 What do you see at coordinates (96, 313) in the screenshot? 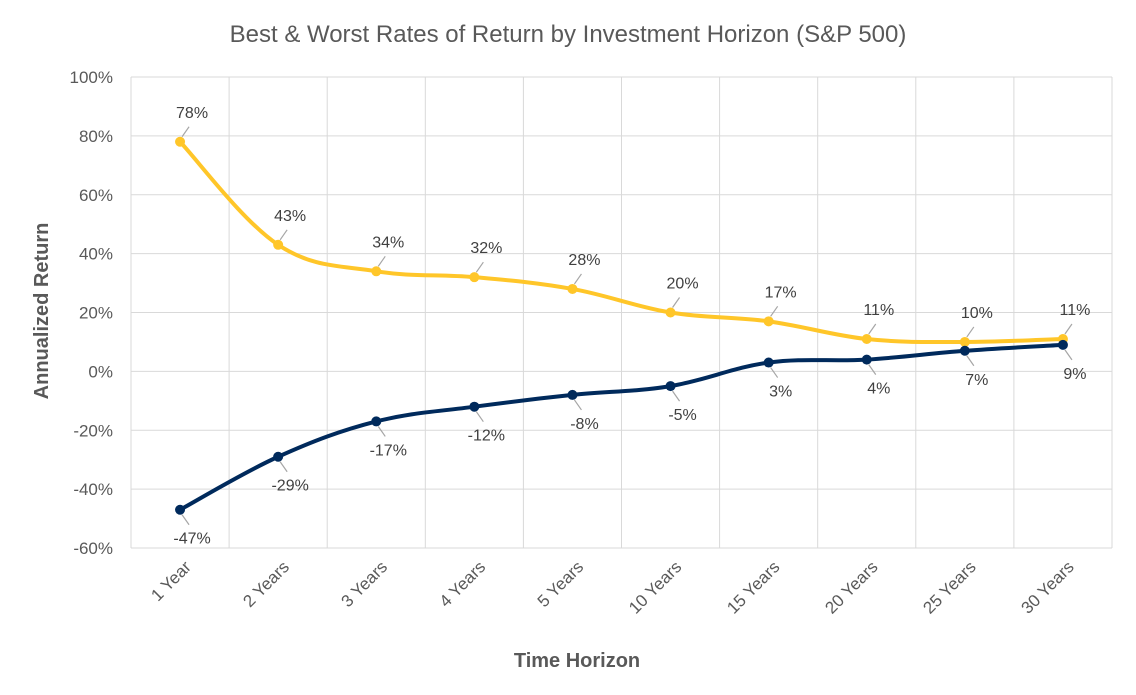
I see `y-tick-label: 20%` at bounding box center [96, 313].